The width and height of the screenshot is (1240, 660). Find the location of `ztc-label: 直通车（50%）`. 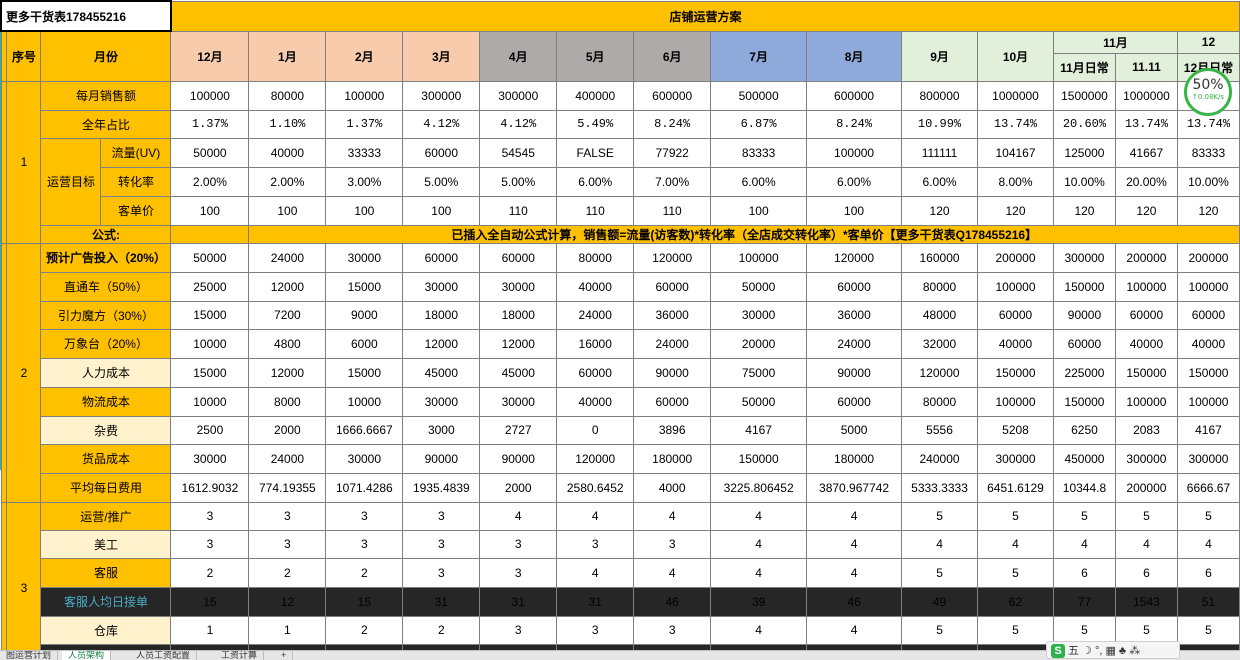

ztc-label: 直通车（50%） is located at coordinates (106, 286).